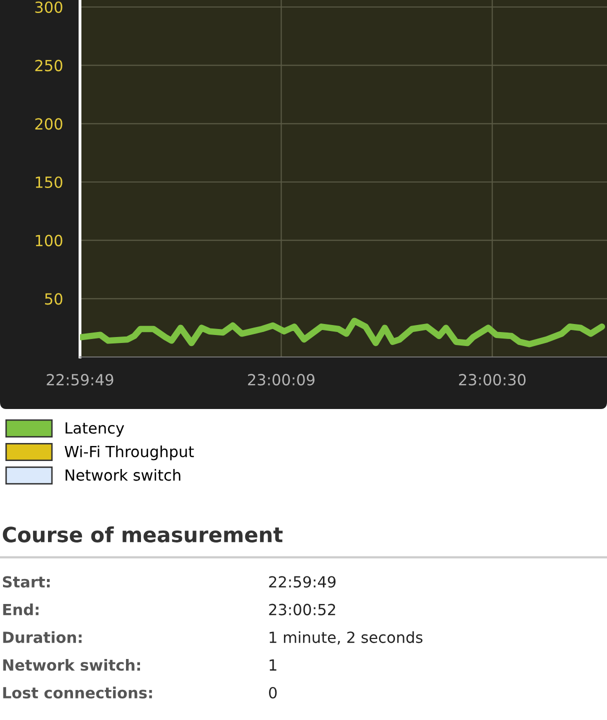 The height and width of the screenshot is (720, 607). I want to click on y-tick-label: 250, so click(48, 66).